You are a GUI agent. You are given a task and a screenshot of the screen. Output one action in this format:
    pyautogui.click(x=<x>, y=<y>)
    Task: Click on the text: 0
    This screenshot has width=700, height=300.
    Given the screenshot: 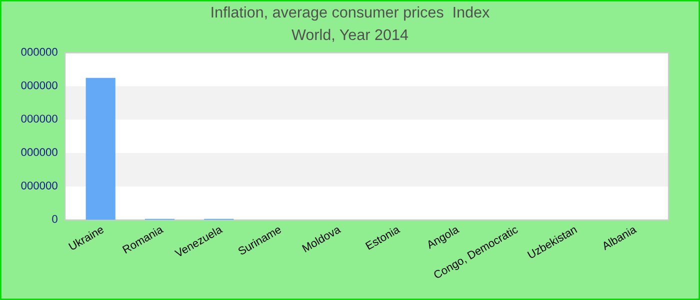 What is the action you would take?
    pyautogui.click(x=55, y=219)
    